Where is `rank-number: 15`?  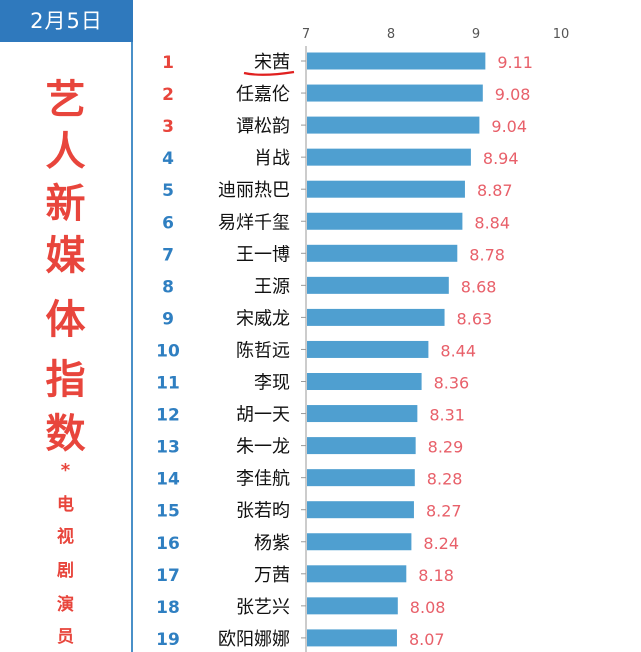
rank-number: 15 is located at coordinates (168, 512).